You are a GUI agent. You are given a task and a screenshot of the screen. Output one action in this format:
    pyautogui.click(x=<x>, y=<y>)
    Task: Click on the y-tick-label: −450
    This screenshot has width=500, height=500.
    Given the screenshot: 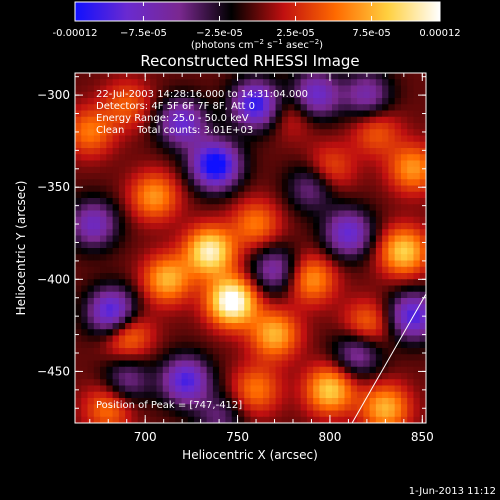 What is the action you would take?
    pyautogui.click(x=53, y=371)
    